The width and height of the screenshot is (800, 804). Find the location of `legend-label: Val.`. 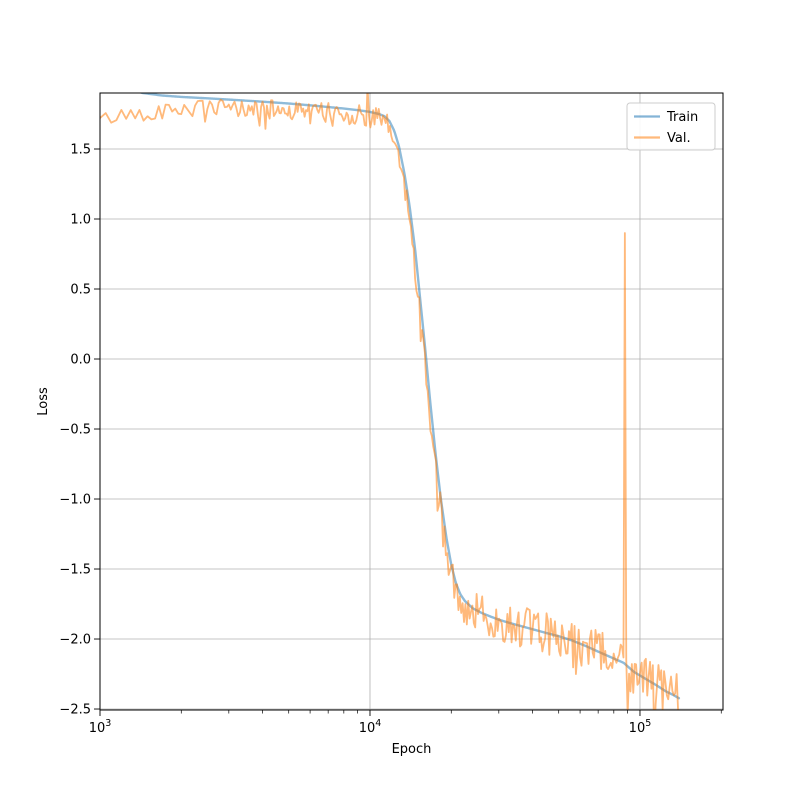

legend-label: Val. is located at coordinates (679, 138).